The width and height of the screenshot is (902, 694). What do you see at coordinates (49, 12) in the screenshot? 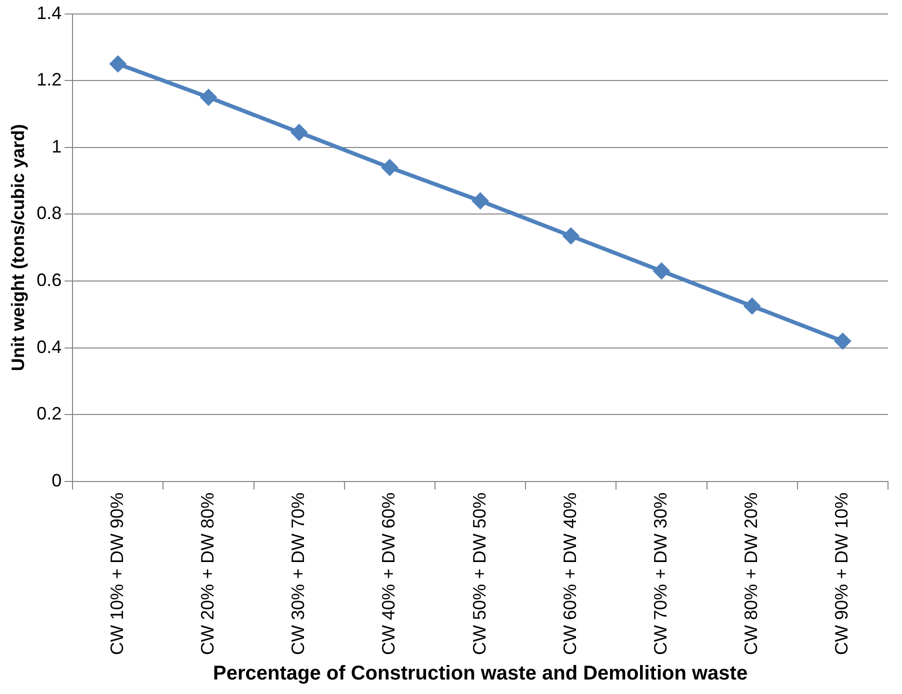
I see `y-tick-label: 1.4` at bounding box center [49, 12].